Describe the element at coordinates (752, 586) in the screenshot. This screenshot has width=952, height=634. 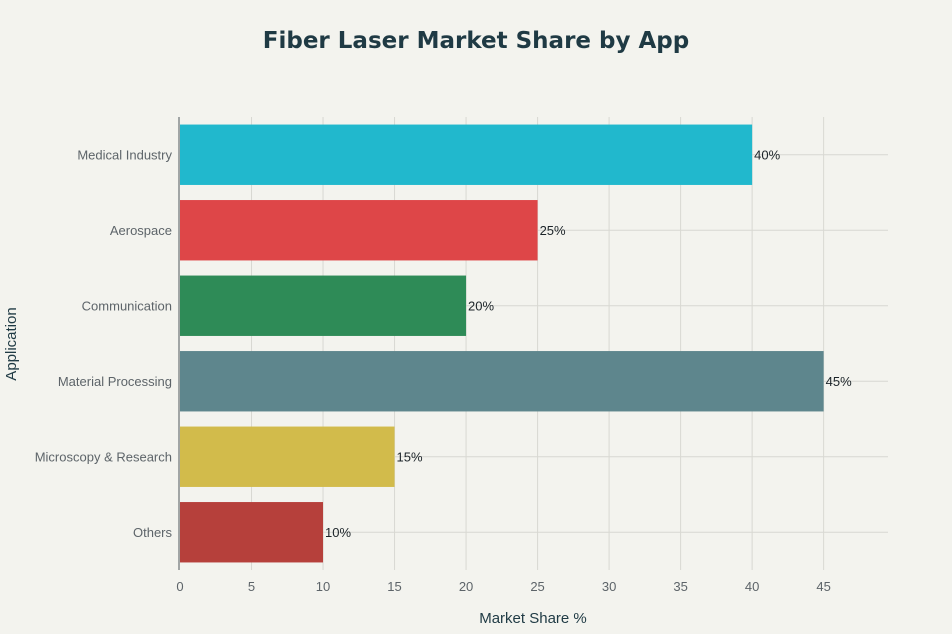
I see `x-tick-label: 40` at that location.